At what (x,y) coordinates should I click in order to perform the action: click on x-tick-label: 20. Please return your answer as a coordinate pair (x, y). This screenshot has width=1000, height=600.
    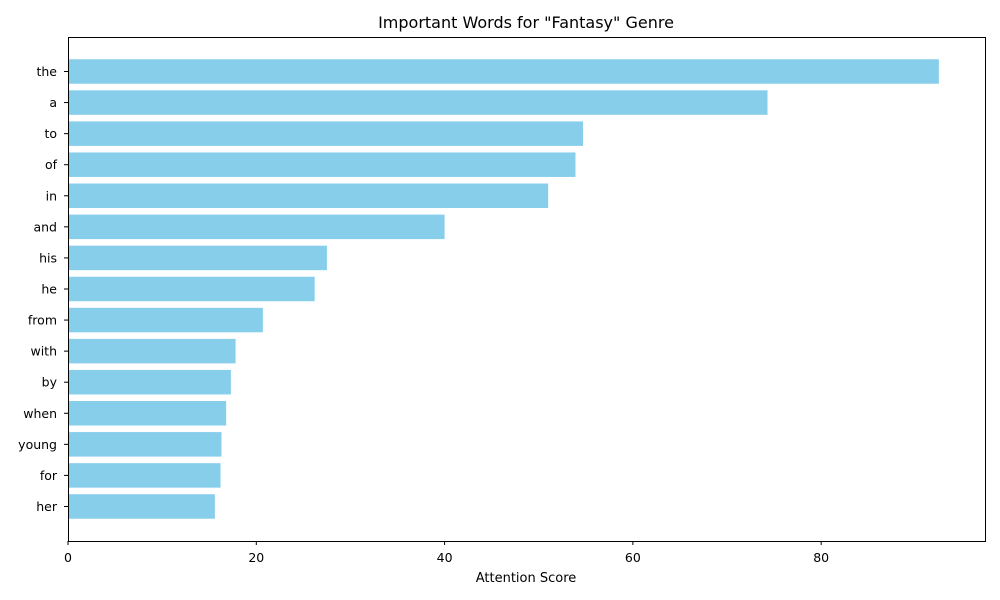
    Looking at the image, I should click on (256, 557).